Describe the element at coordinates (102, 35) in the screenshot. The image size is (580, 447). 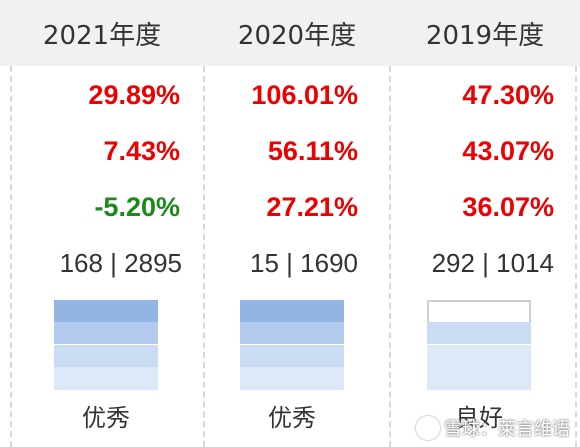
I see `year-header-2021: 2021年度` at that location.